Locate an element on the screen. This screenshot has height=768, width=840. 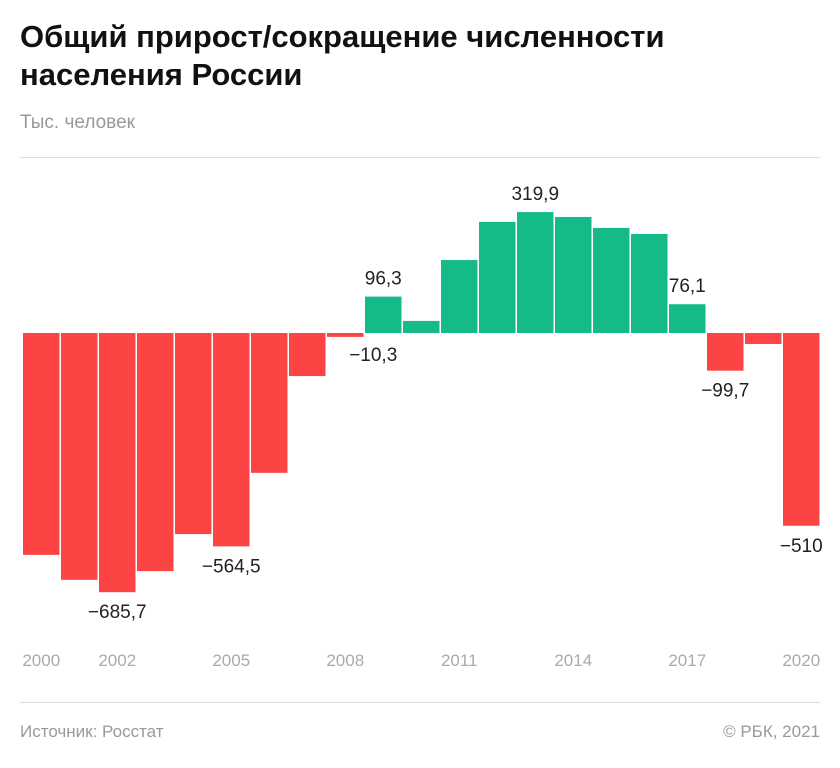
bar-2016 is located at coordinates (649, 283).